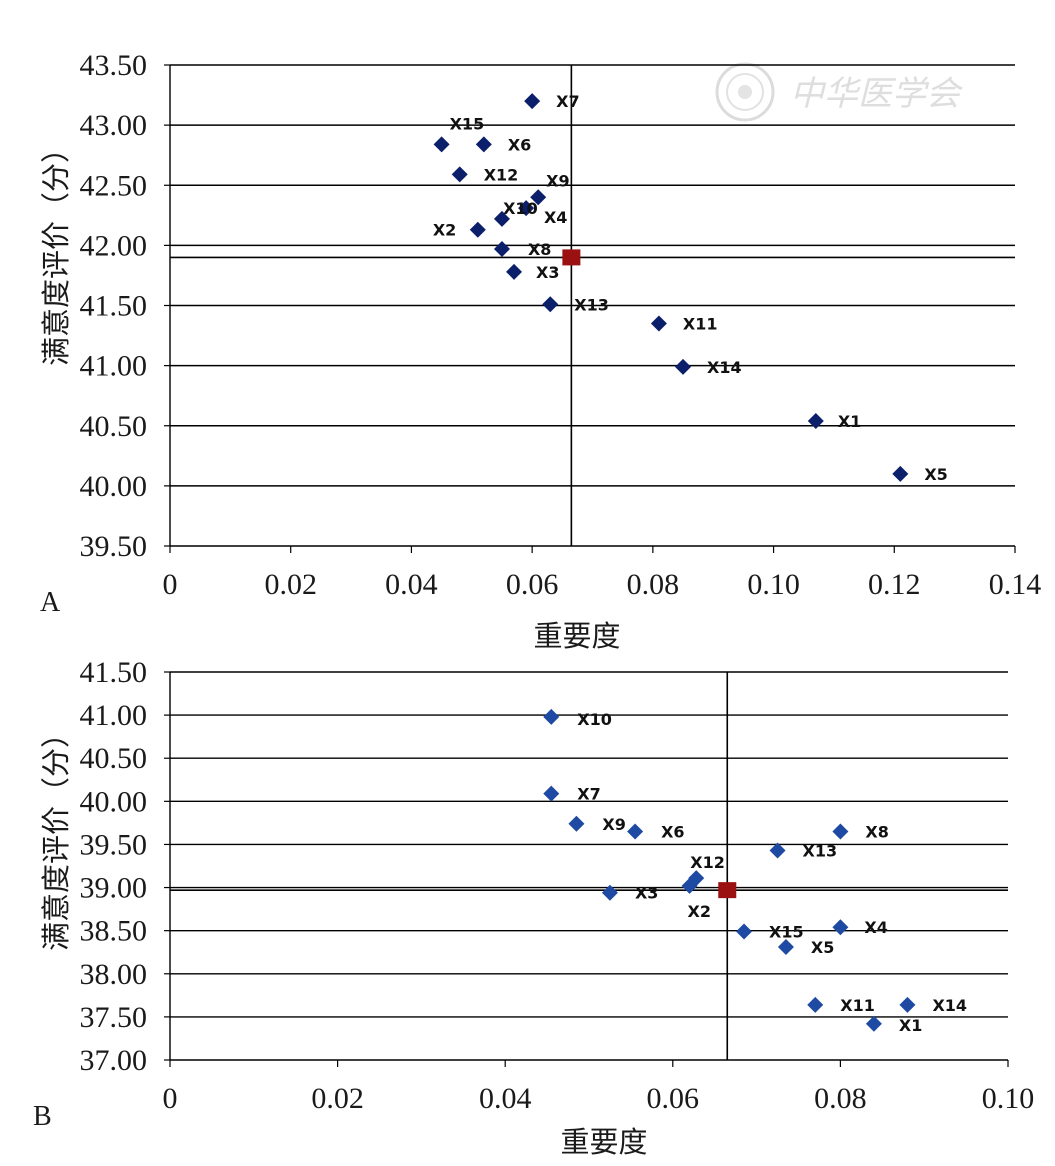 The height and width of the screenshot is (1166, 1055). I want to click on y-tick-label: 39.00, so click(114, 888).